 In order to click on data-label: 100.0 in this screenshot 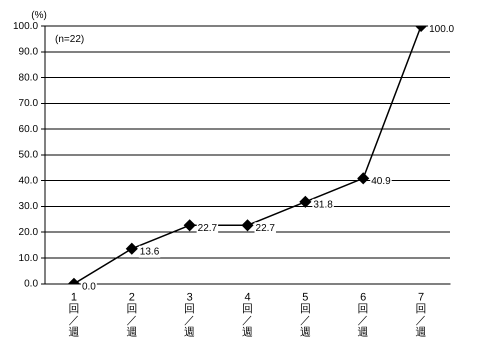, I will do `click(442, 29)`.